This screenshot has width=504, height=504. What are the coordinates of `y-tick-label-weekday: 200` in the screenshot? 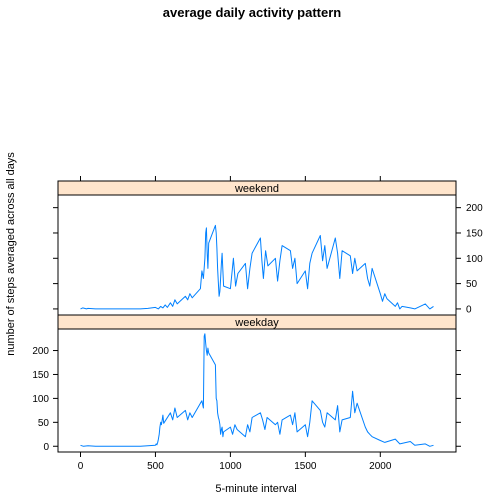 It's located at (40, 351).